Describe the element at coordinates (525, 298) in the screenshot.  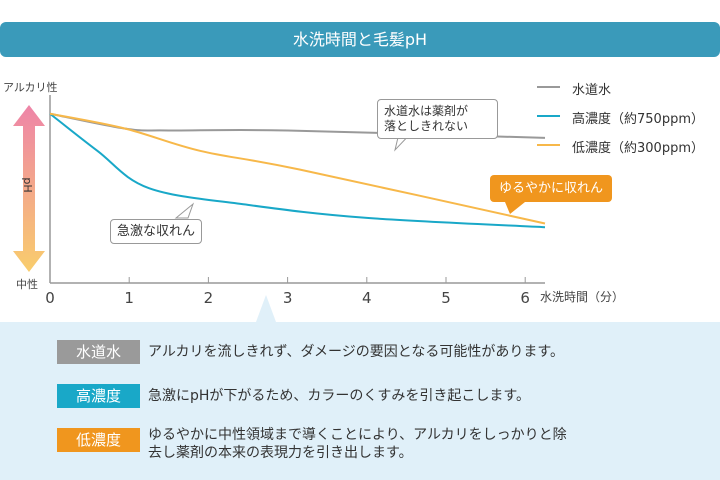
I see `x-tick-label: 6` at that location.